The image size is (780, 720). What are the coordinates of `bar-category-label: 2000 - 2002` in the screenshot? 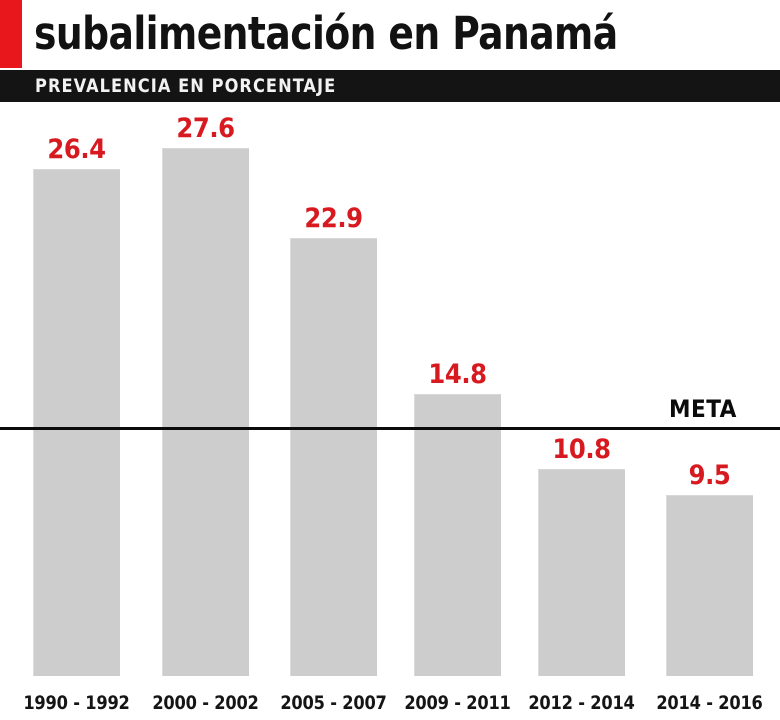 It's located at (205, 703).